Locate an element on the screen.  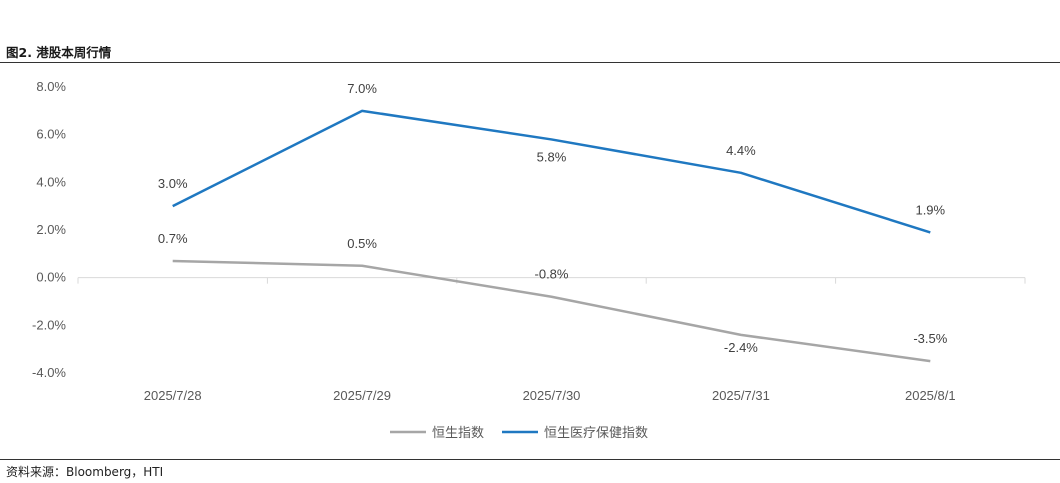
y-tick-label: 2.0% is located at coordinates (51, 229).